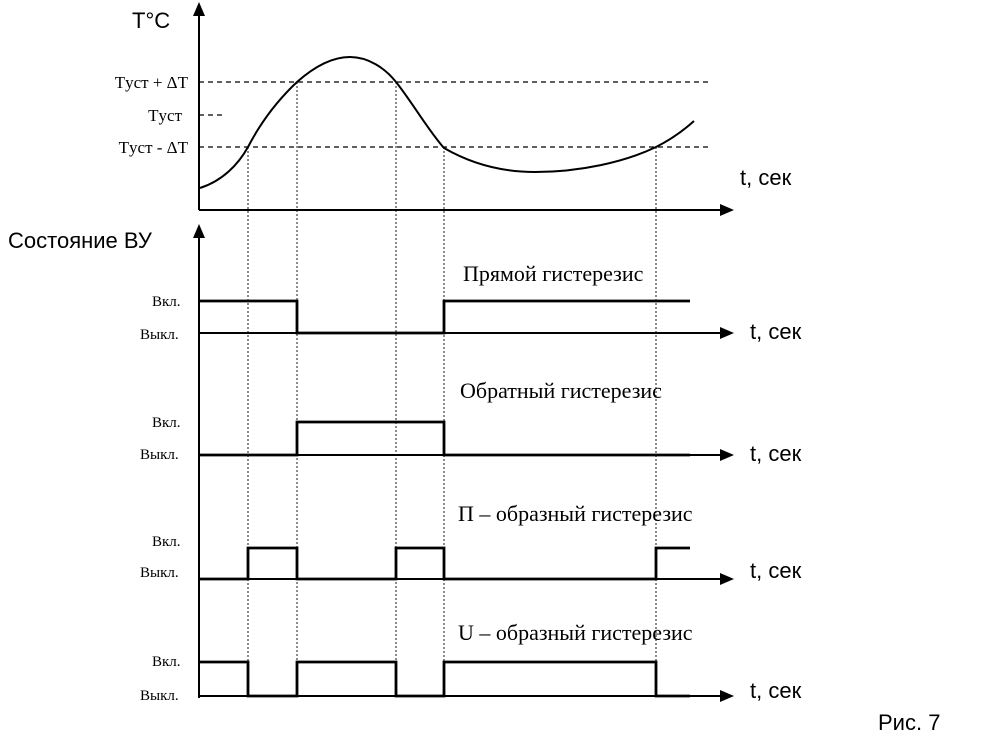 The image size is (988, 738). I want to click on level-upper-label: Tуст + ΔT, so click(152, 82).